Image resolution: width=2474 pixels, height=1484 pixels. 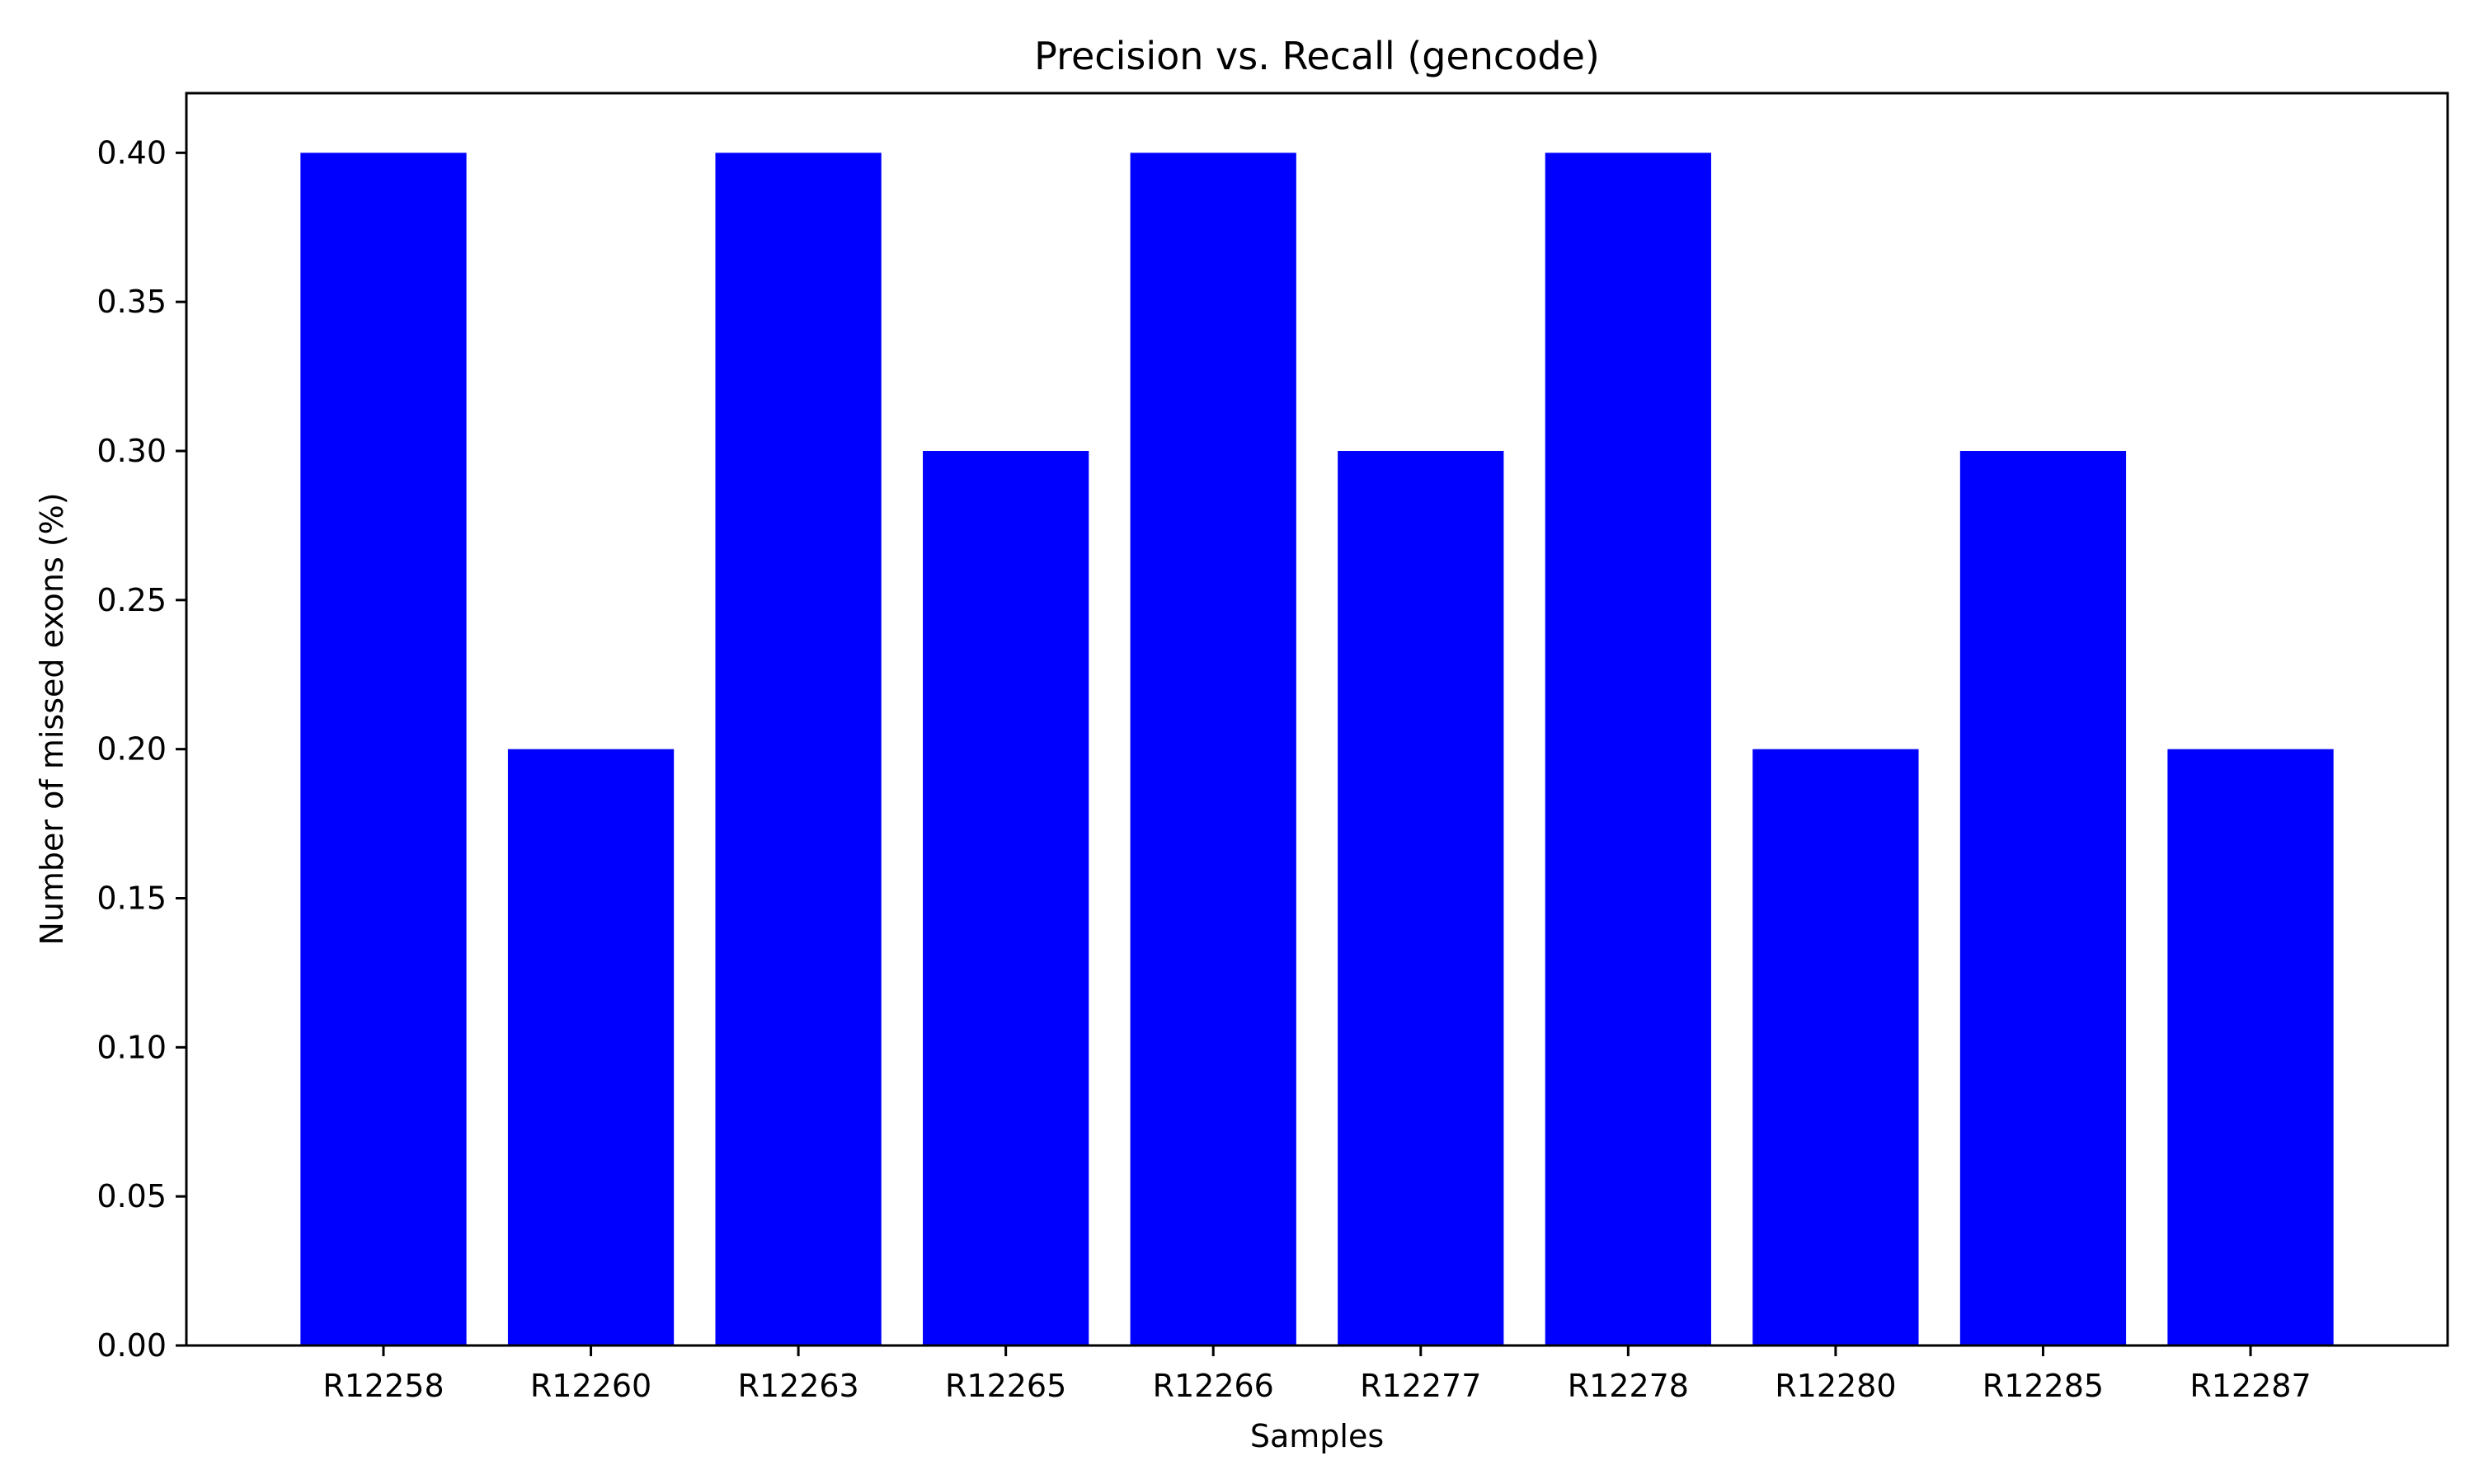 I want to click on x-tick-label: R12285, so click(x=2043, y=1386).